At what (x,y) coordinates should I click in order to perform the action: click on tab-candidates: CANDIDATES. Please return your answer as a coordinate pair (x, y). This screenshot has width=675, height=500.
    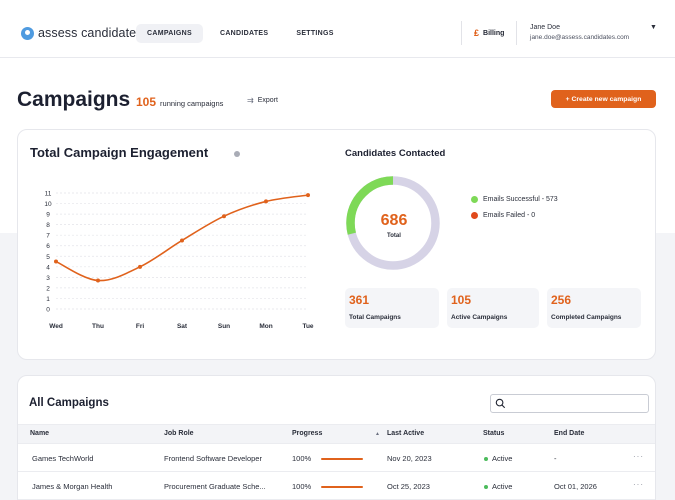
    Looking at the image, I should click on (244, 33).